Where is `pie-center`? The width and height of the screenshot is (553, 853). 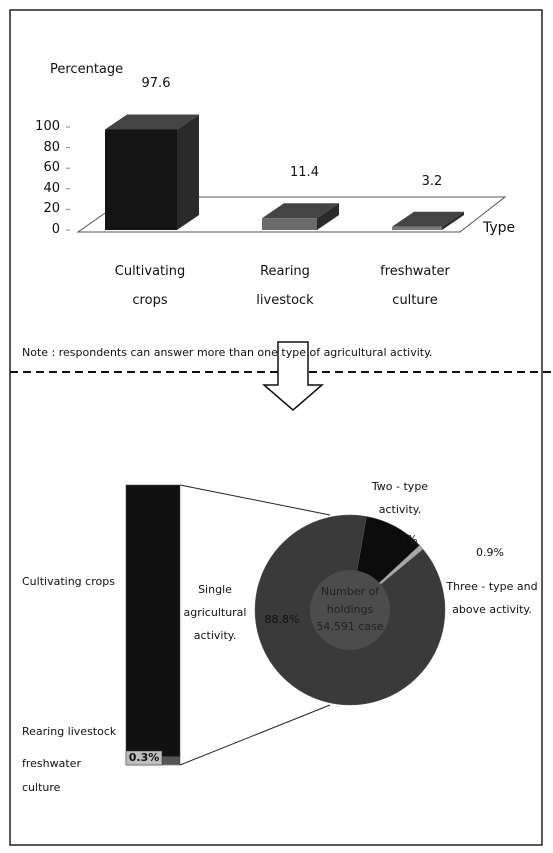 pie-center is located at coordinates (350, 610).